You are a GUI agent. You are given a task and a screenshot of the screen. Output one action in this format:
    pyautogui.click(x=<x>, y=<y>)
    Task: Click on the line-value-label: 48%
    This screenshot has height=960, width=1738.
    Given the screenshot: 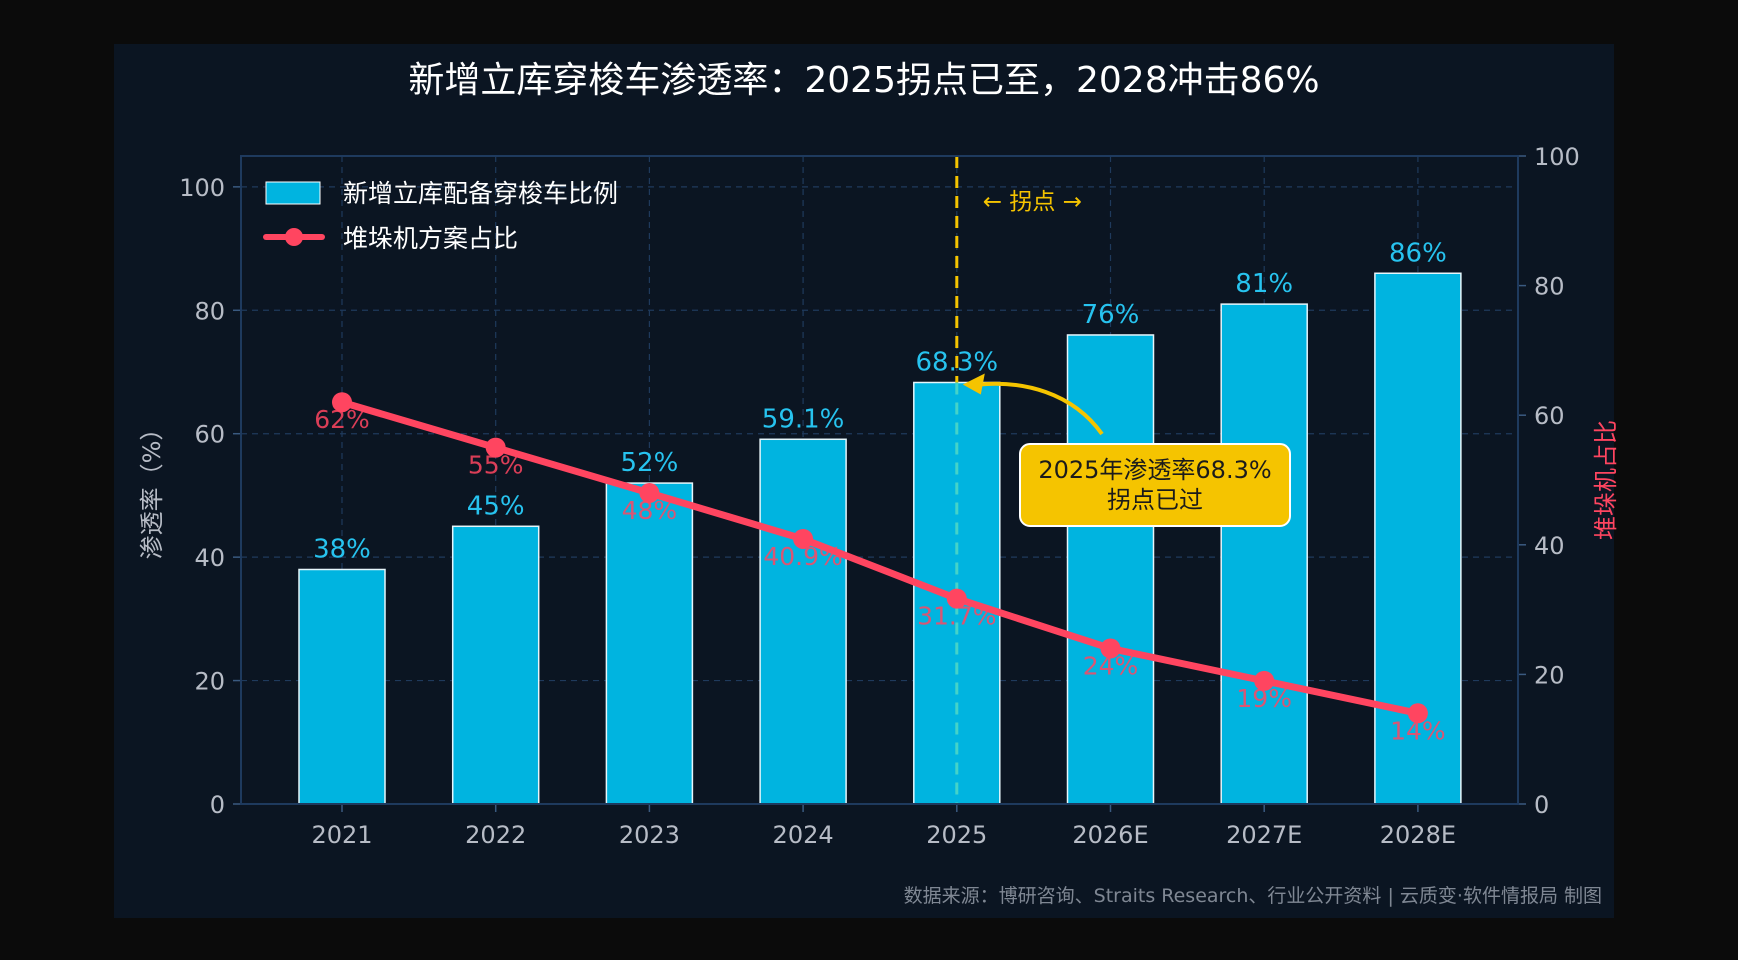 What is the action you would take?
    pyautogui.click(x=650, y=510)
    